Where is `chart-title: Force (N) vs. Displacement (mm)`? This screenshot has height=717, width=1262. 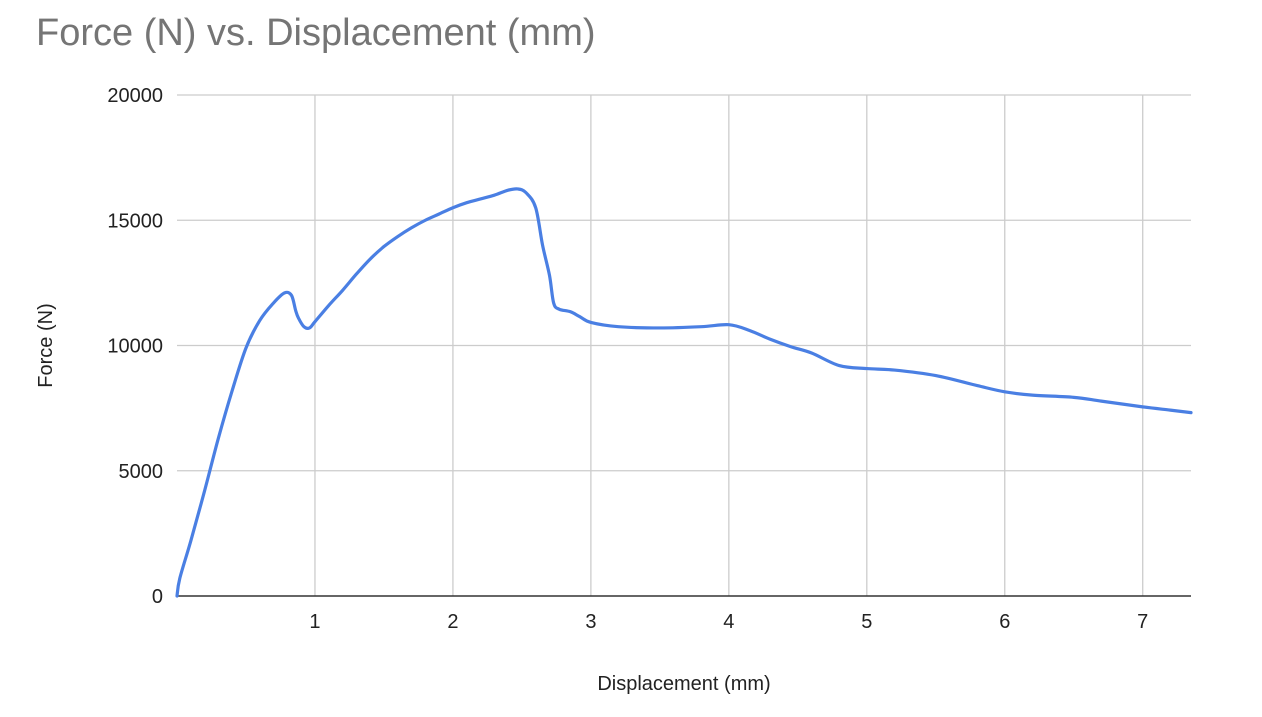
chart-title: Force (N) vs. Displacement (mm) is located at coordinates (316, 33).